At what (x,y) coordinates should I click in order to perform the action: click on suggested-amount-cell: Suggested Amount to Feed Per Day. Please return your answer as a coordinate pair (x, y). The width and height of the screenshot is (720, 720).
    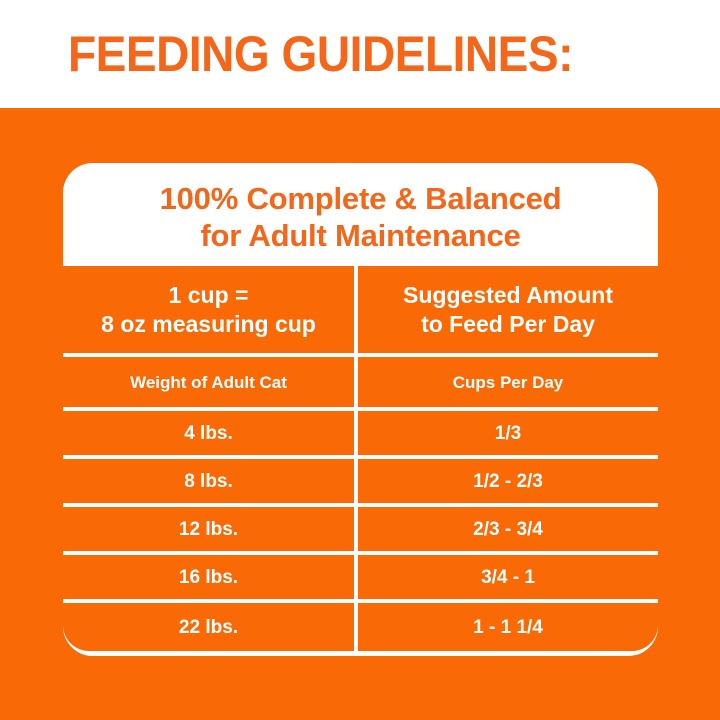
    Looking at the image, I should click on (508, 309).